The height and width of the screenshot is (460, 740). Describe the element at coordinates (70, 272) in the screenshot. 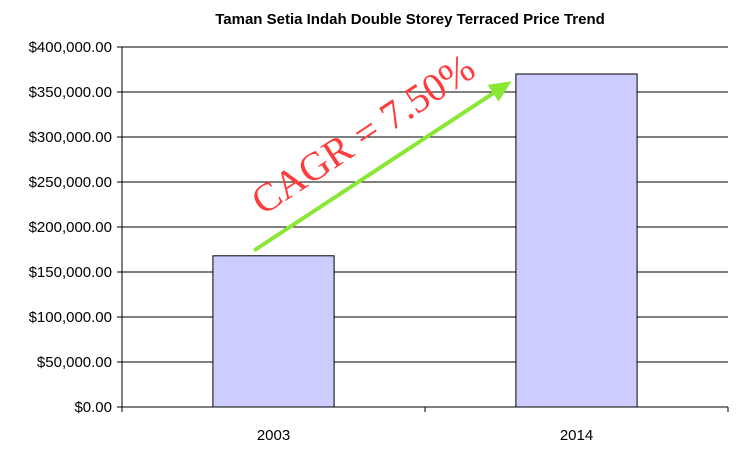

I see `y-tick-label: $150,000.00` at that location.